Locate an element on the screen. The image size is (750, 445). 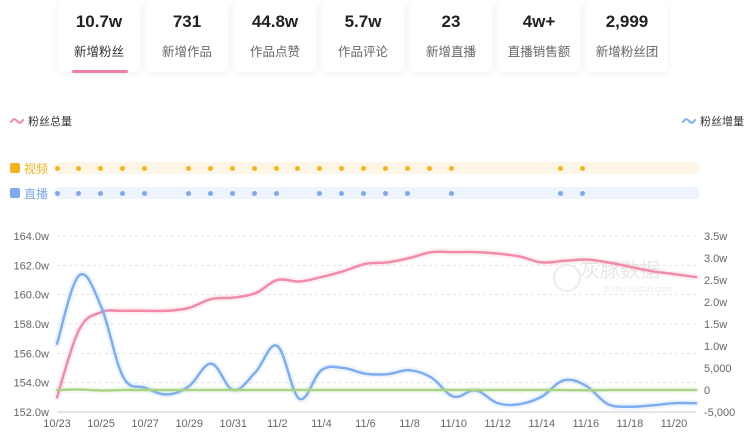
y-left-tick-label: 152.0w is located at coordinates (32, 413).